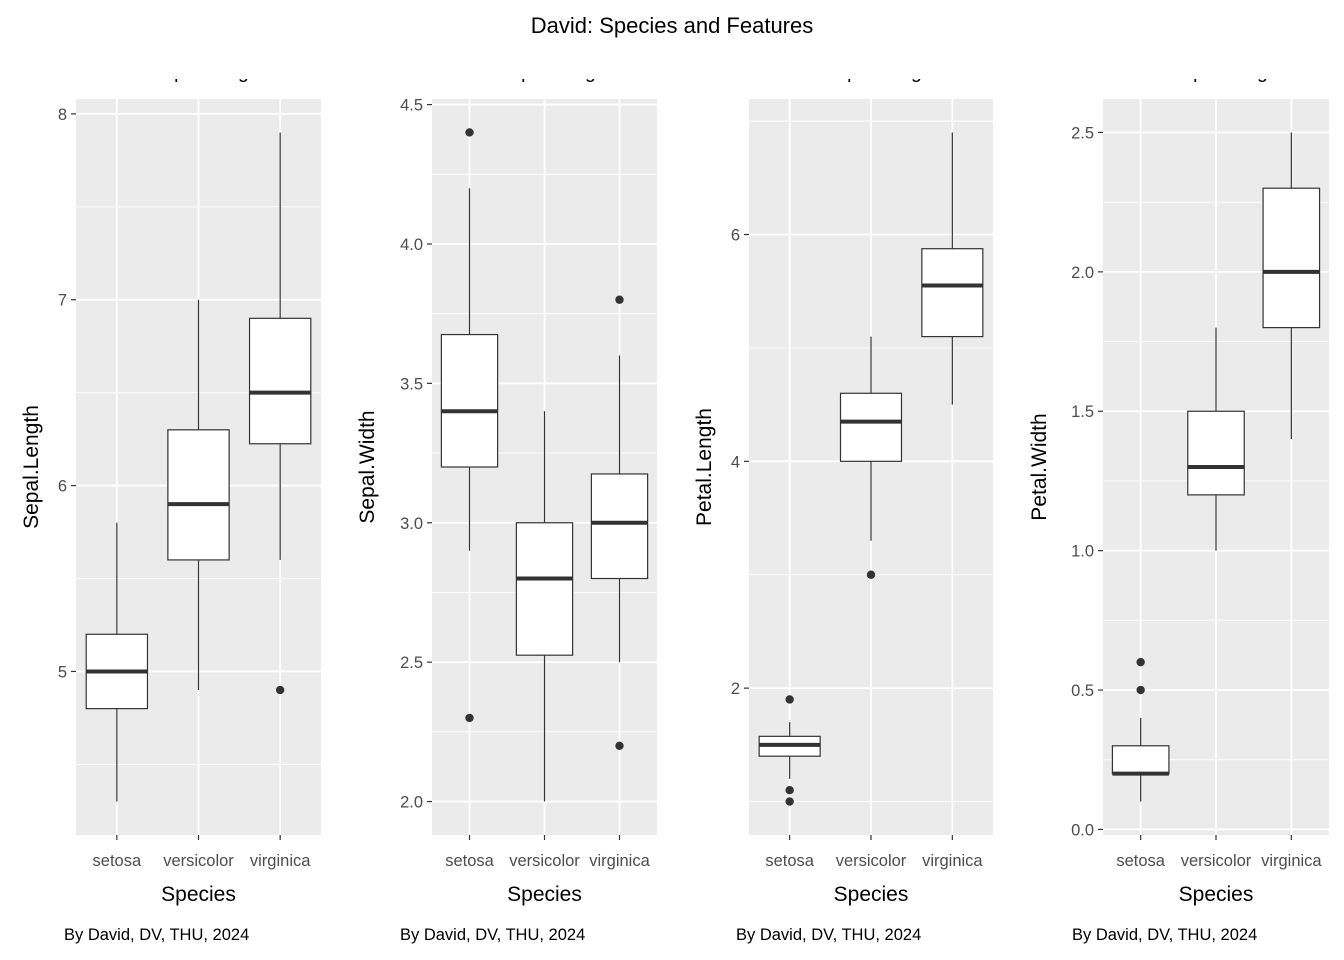  Describe the element at coordinates (1082, 552) in the screenshot. I see `y-tick-label: 1.0` at that location.